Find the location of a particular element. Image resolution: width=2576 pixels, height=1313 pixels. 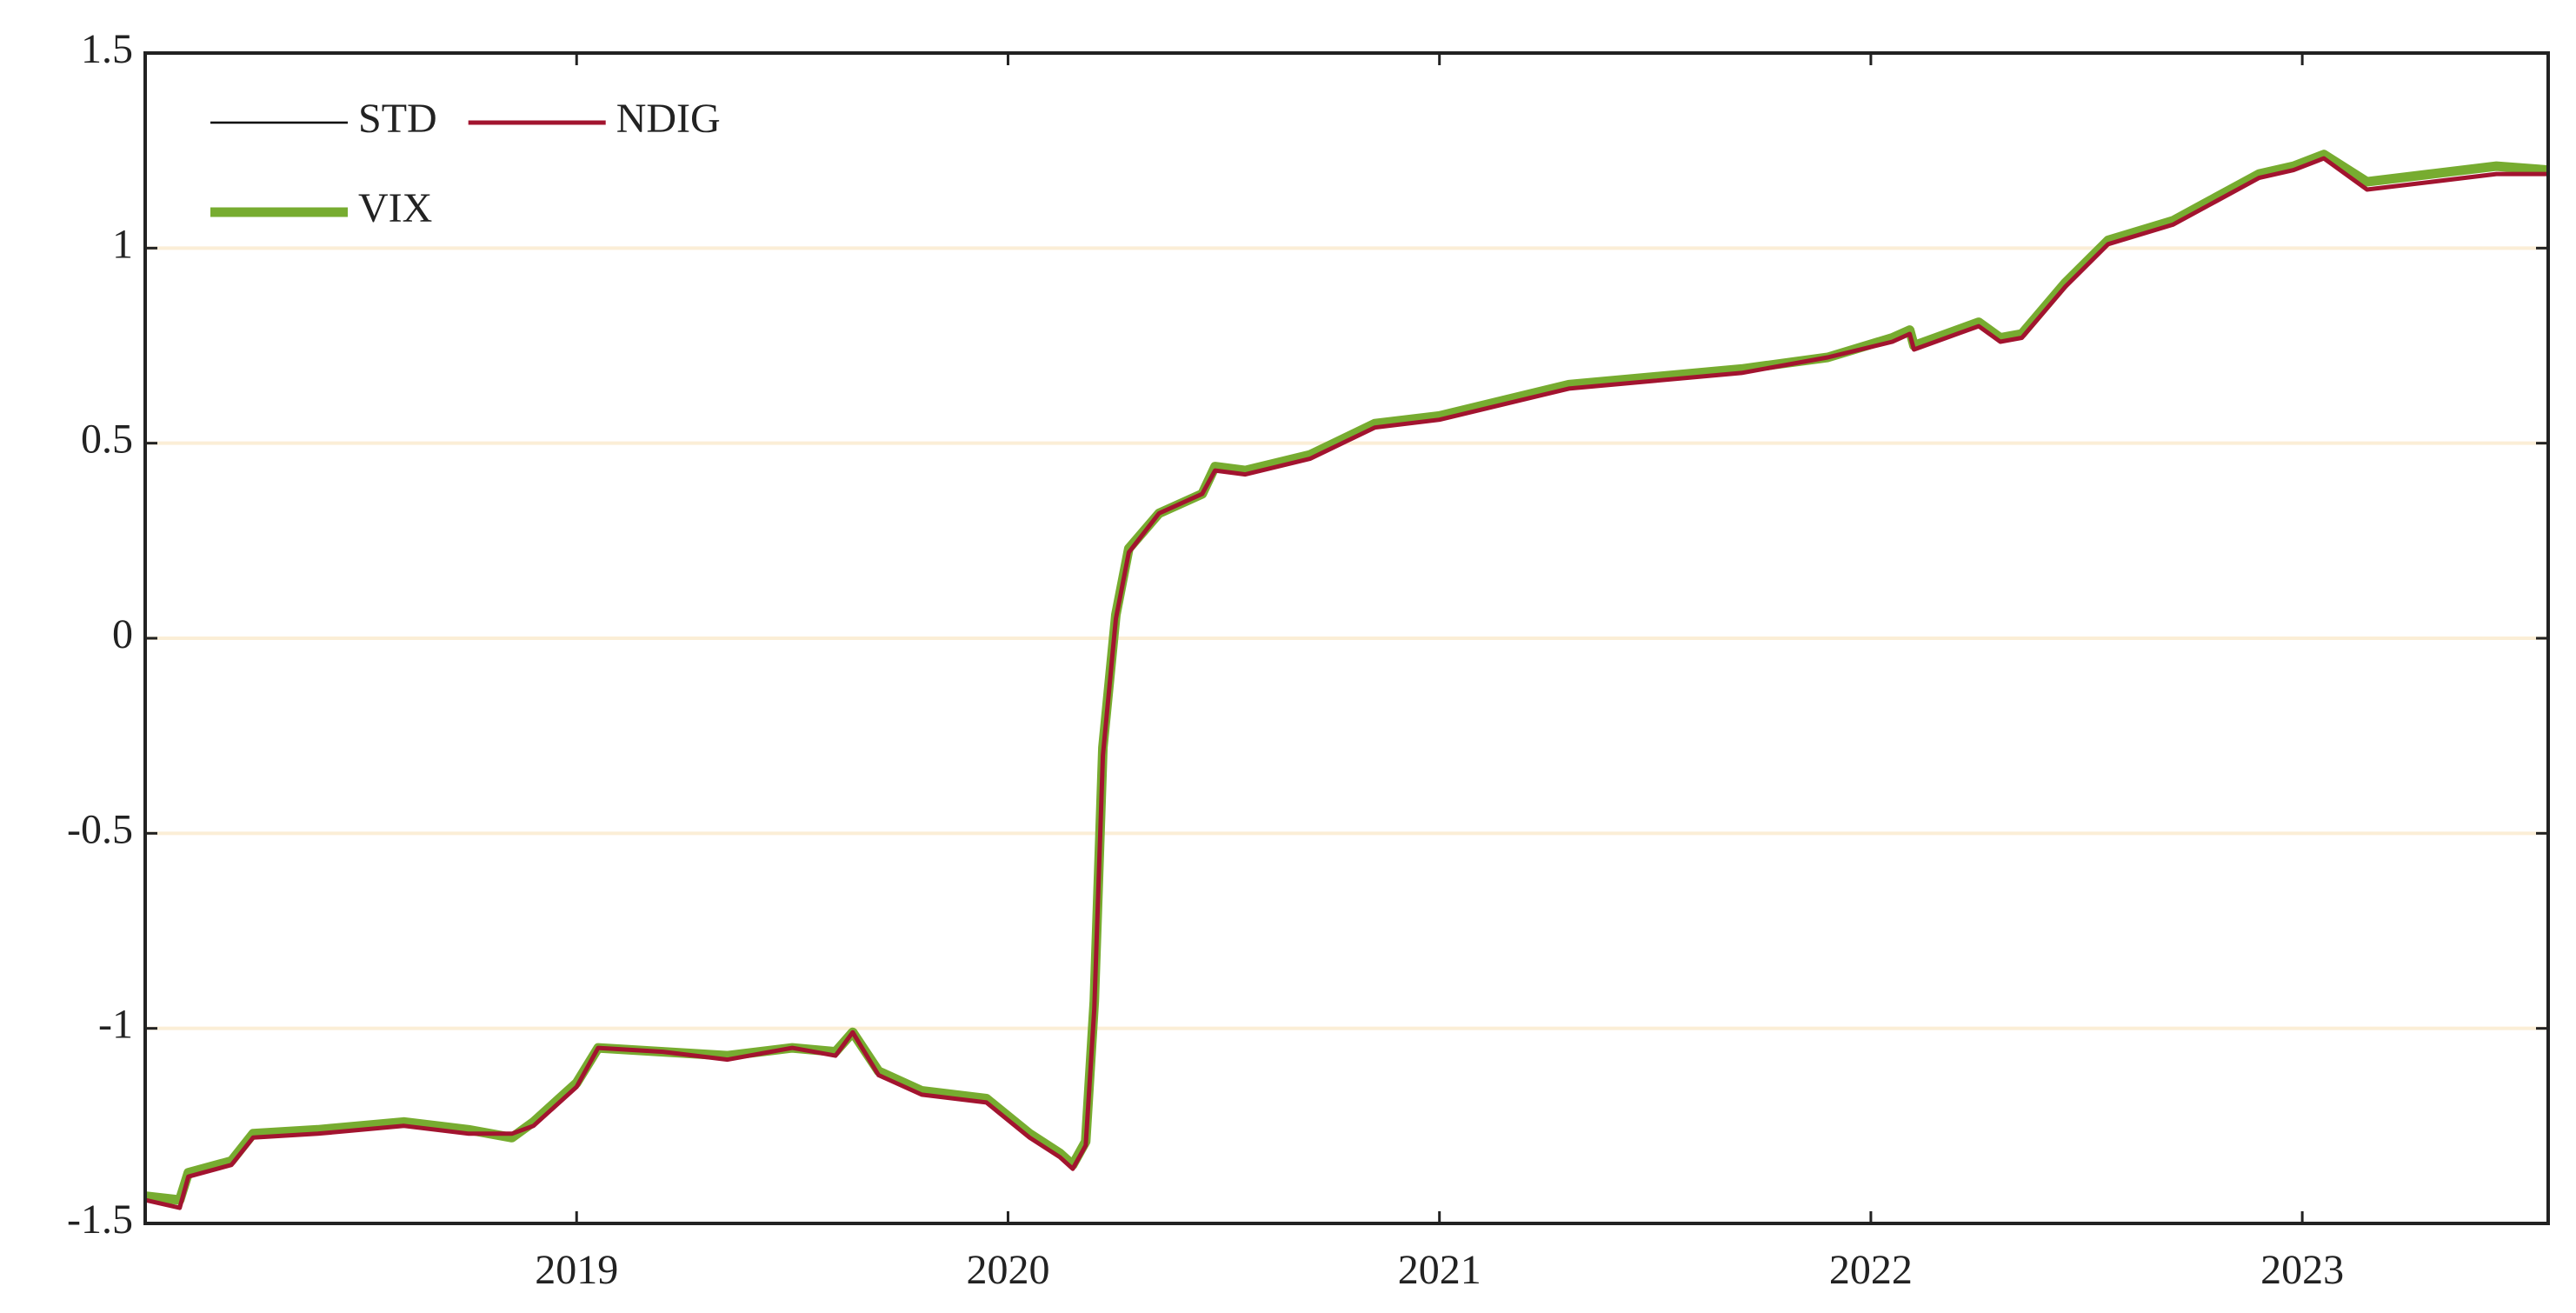

y-tick-label: 1.5 is located at coordinates (107, 49).